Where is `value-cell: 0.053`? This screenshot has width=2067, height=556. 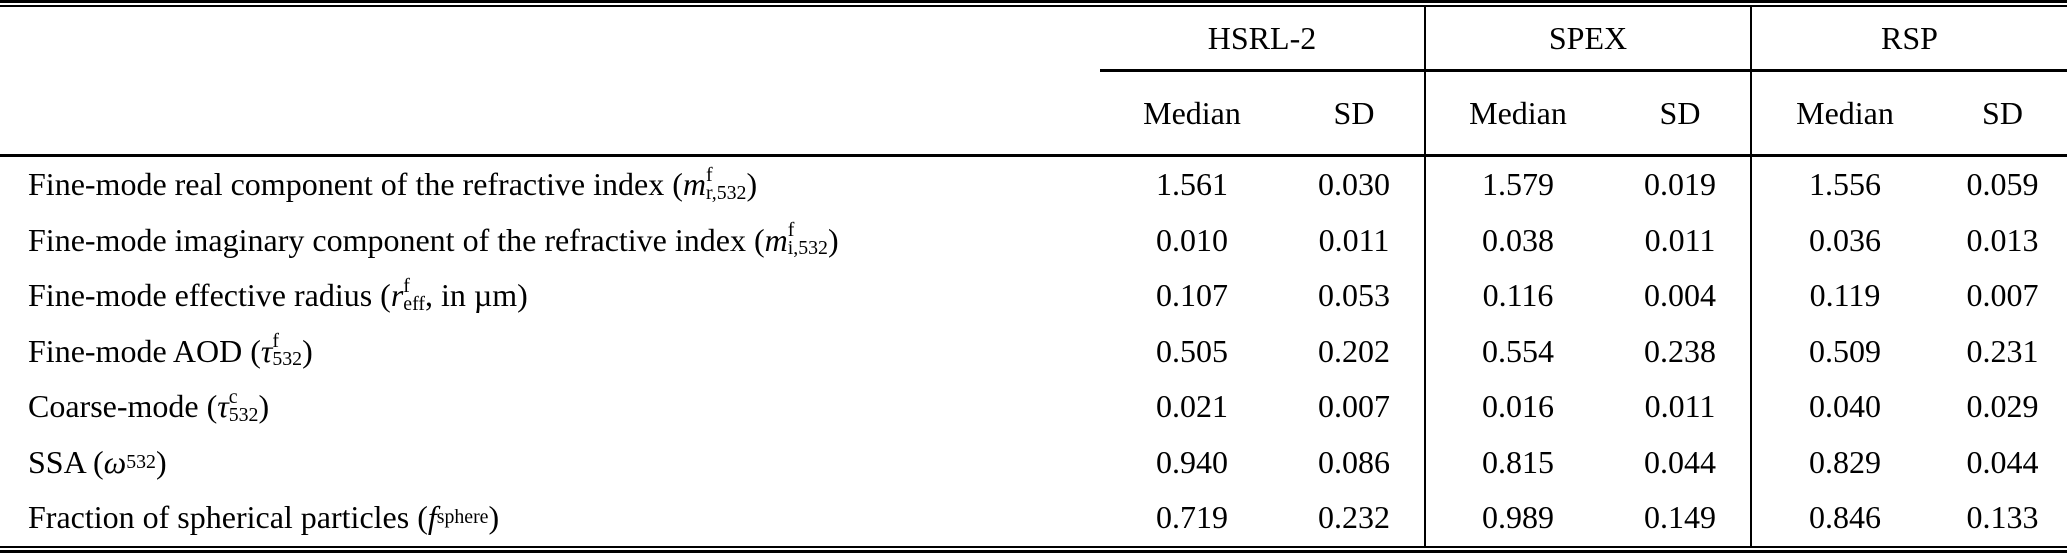 value-cell: 0.053 is located at coordinates (1354, 295).